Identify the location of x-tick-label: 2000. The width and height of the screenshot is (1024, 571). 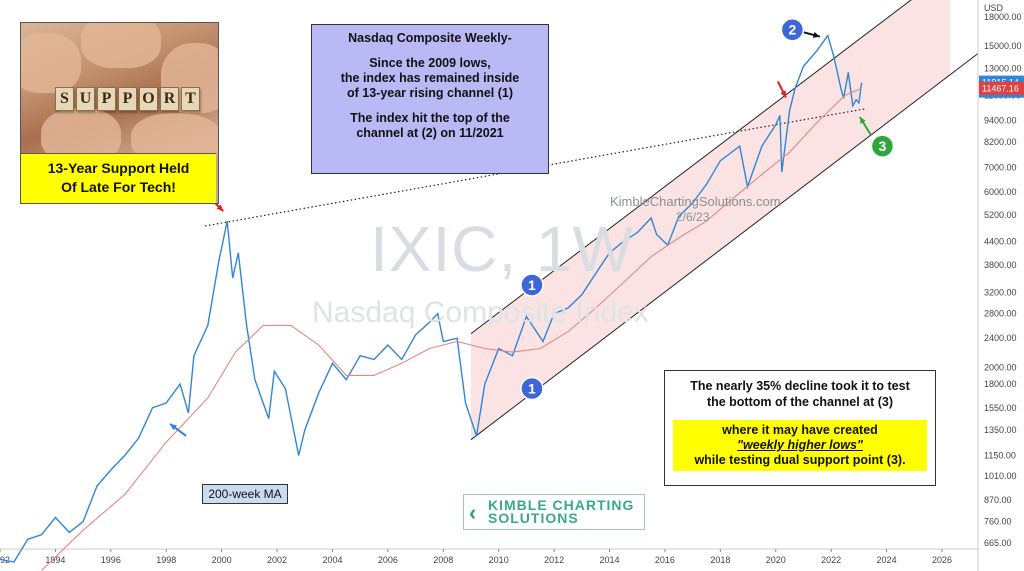
(222, 560).